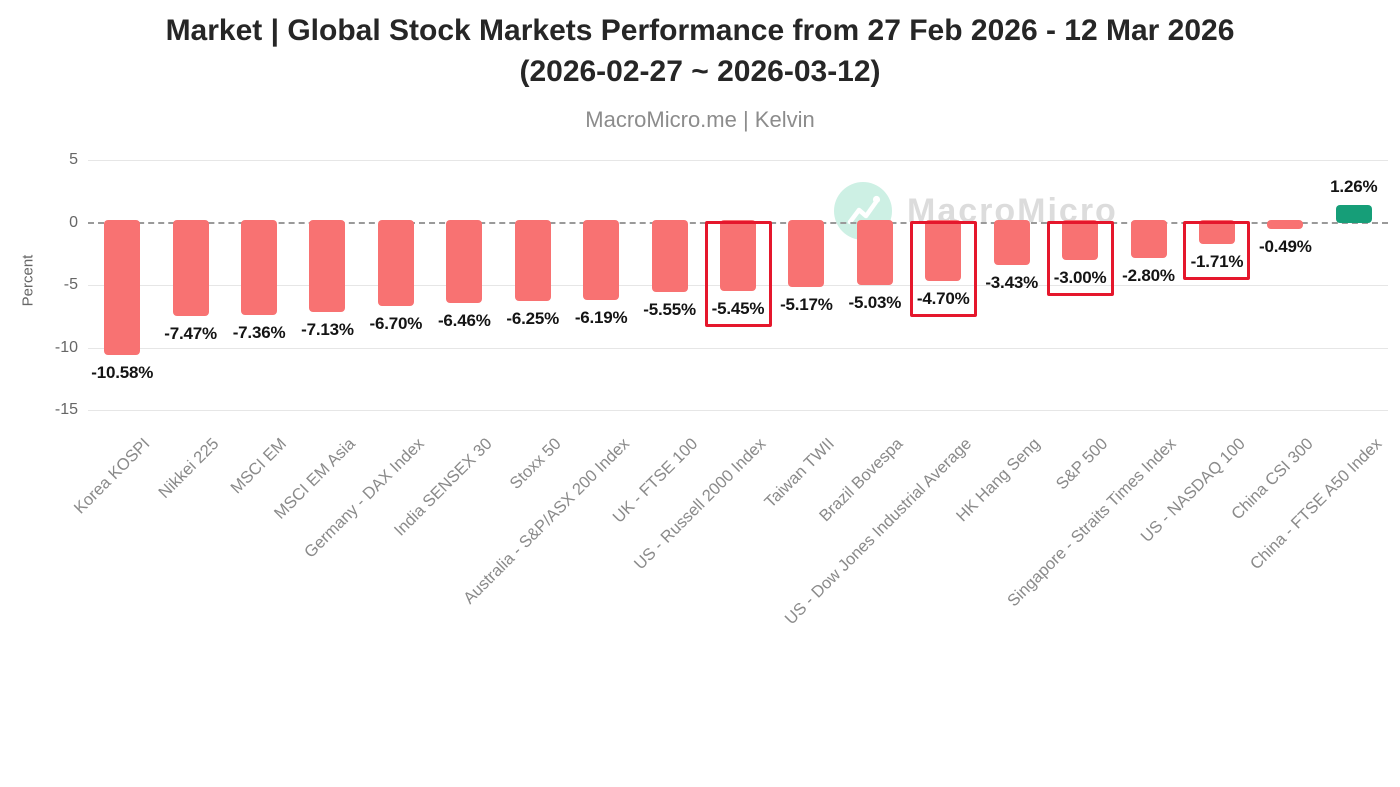  Describe the element at coordinates (738, 308) in the screenshot. I see `value-label: -5.45%` at that location.